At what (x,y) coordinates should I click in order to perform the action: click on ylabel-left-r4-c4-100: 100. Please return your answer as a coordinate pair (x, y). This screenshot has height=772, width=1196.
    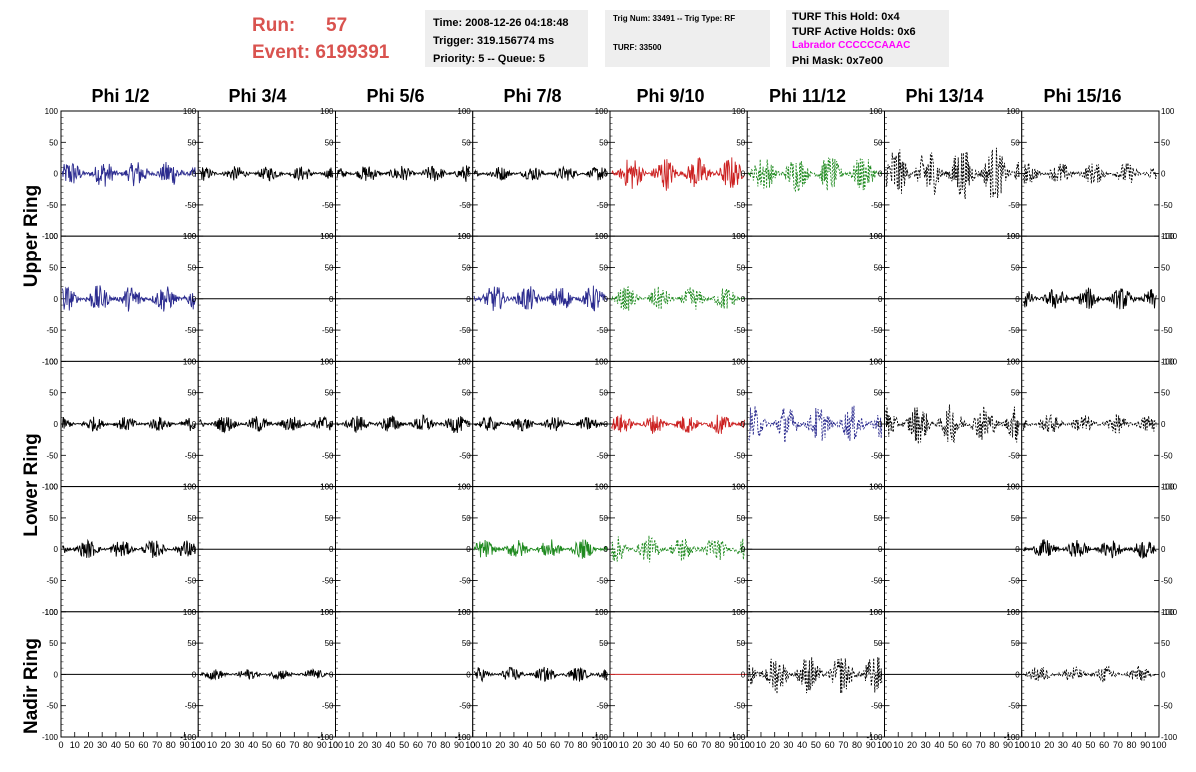
    Looking at the image, I should click on (464, 487).